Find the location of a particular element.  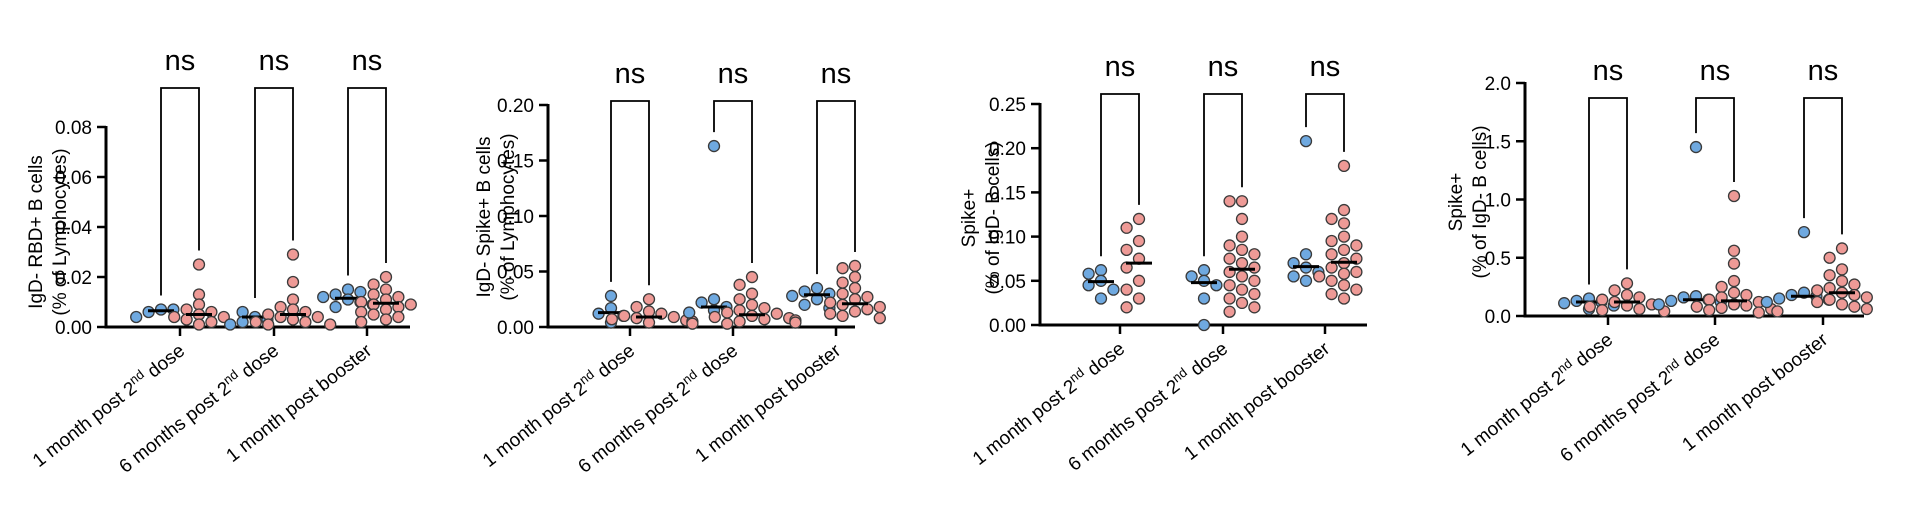

y-tick-label: 0.15 is located at coordinates (515, 162).